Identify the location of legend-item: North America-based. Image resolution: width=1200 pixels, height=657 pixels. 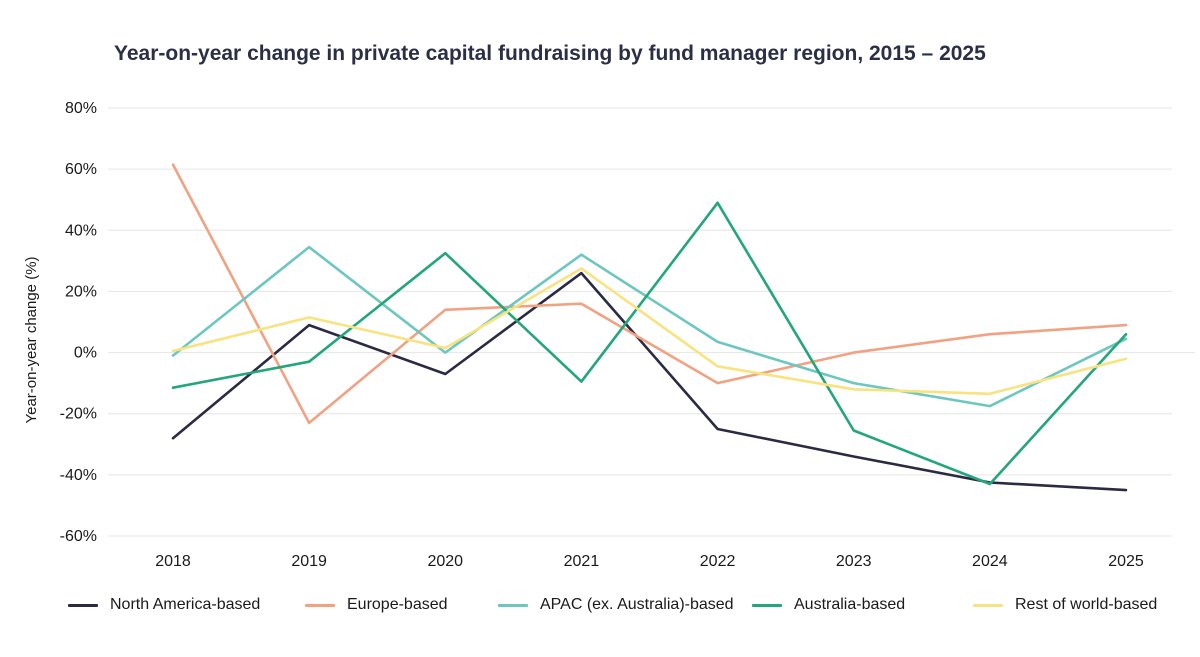
(164, 605).